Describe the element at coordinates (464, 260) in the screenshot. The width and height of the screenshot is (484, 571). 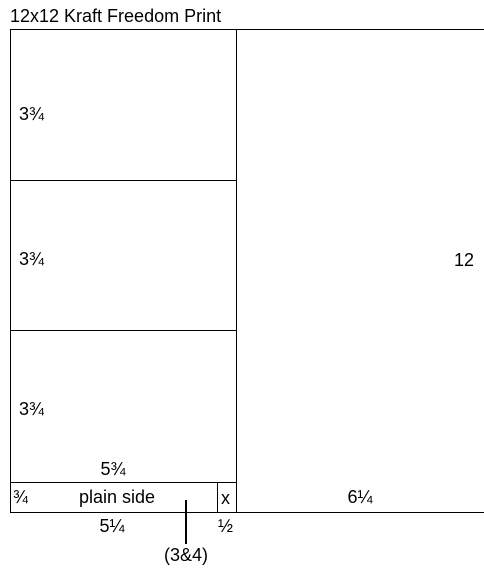
I see `total-height-label: 12` at that location.